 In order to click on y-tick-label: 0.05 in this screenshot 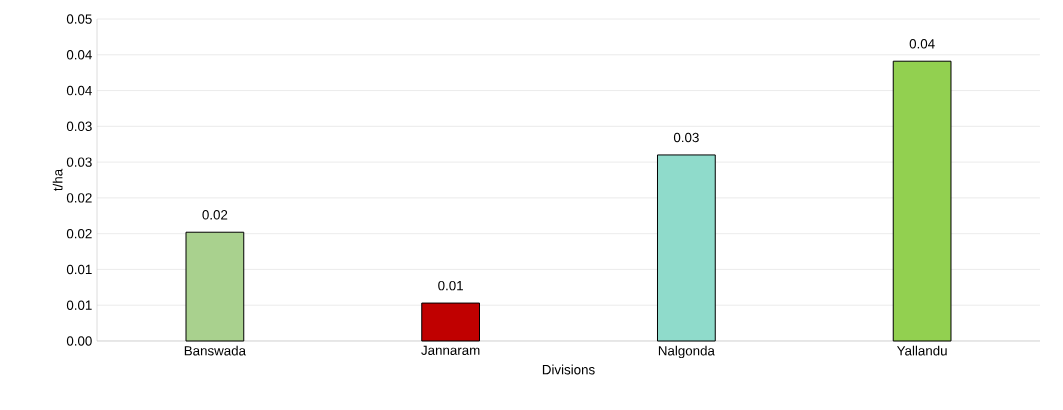, I will do `click(79, 19)`.